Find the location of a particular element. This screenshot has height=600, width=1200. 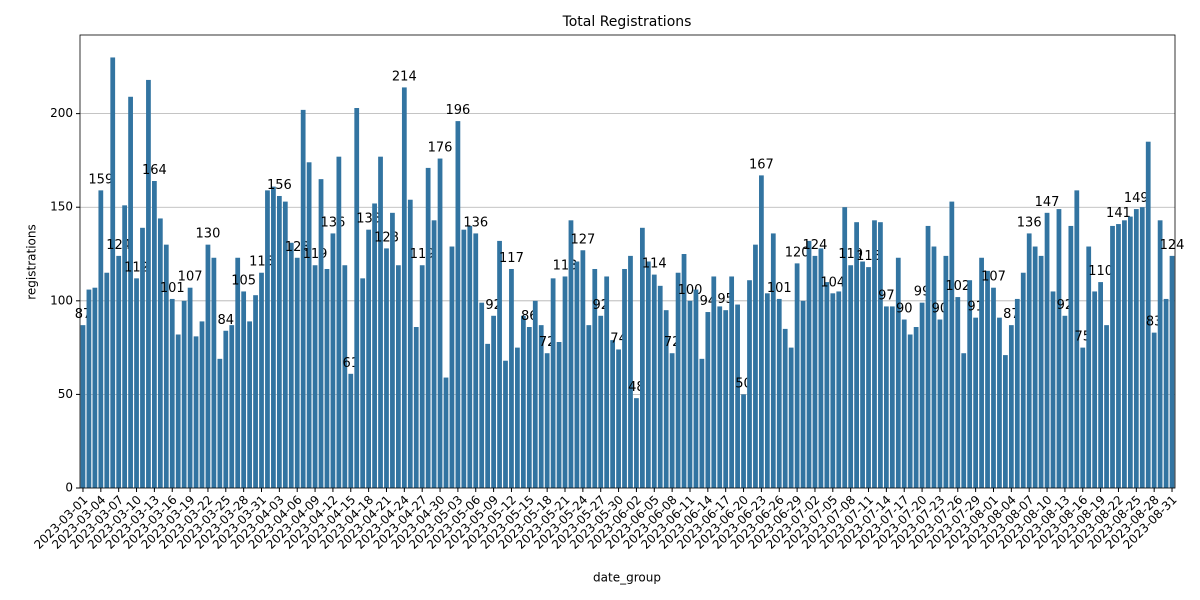

data-label: 159 is located at coordinates (100, 179).